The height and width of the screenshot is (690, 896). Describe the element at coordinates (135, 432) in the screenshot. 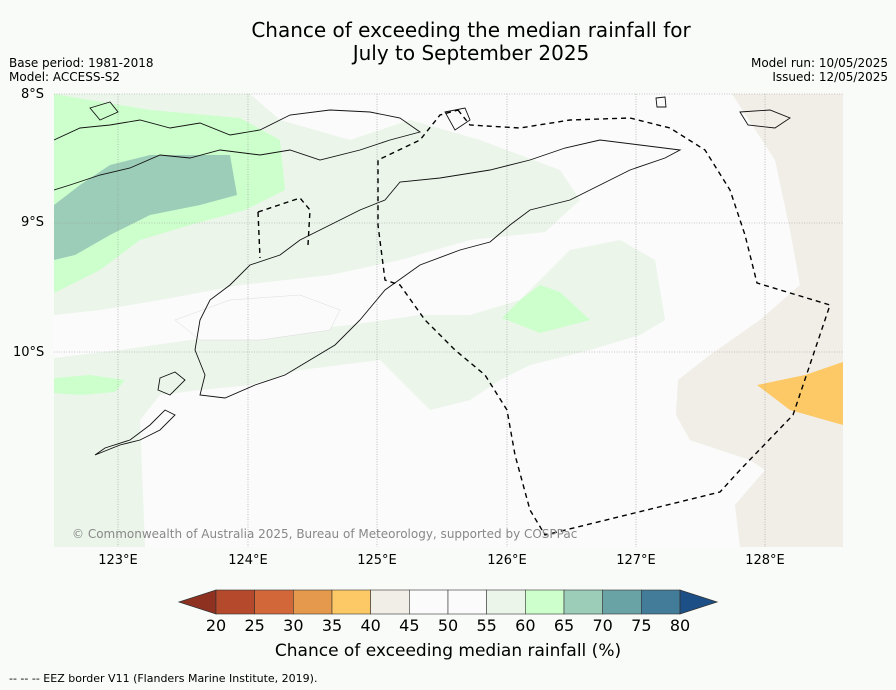

I see `island-sawu` at that location.